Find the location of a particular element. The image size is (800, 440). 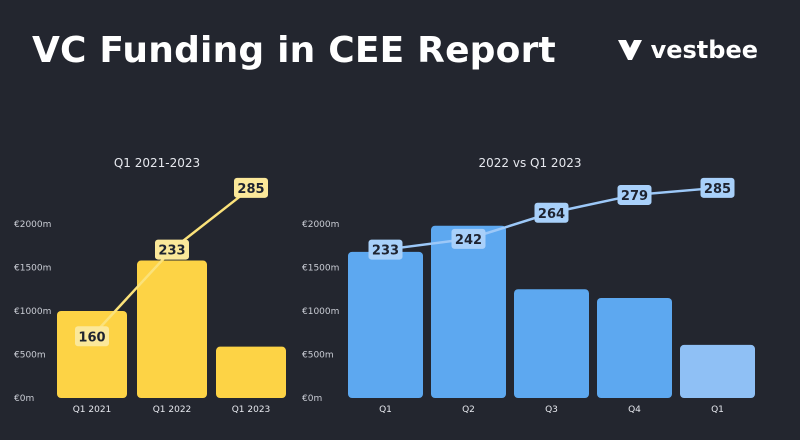

data-label-text: 264 is located at coordinates (551, 214).